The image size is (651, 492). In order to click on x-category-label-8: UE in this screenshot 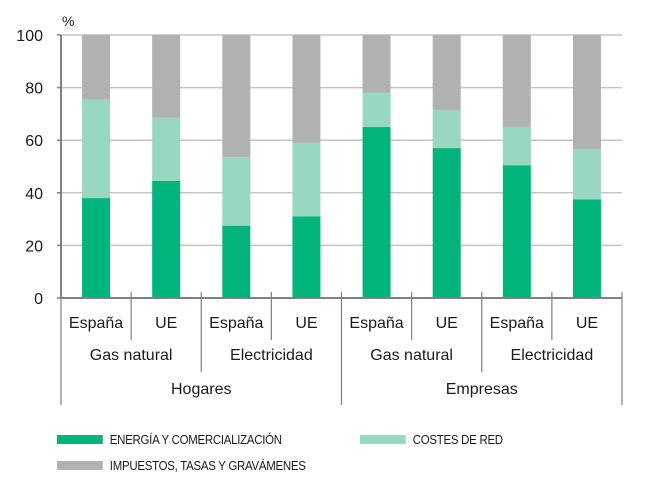, I will do `click(587, 323)`.